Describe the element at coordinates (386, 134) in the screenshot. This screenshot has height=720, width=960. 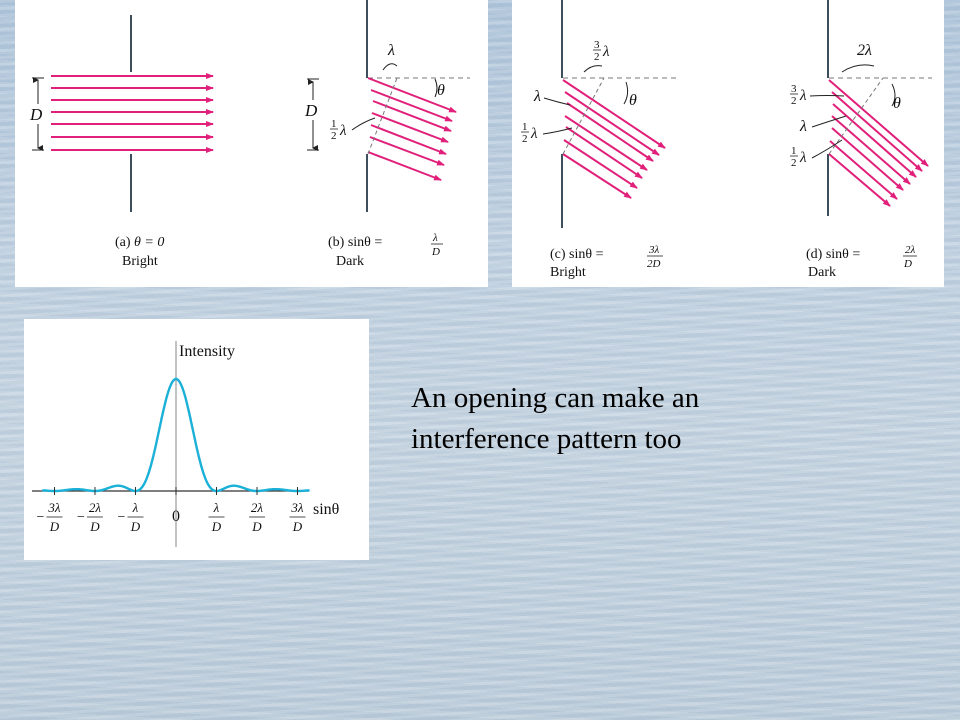
I see `diagram-b: θ λ D 1 2 λ (b) sinθ = λ D Dark` at that location.